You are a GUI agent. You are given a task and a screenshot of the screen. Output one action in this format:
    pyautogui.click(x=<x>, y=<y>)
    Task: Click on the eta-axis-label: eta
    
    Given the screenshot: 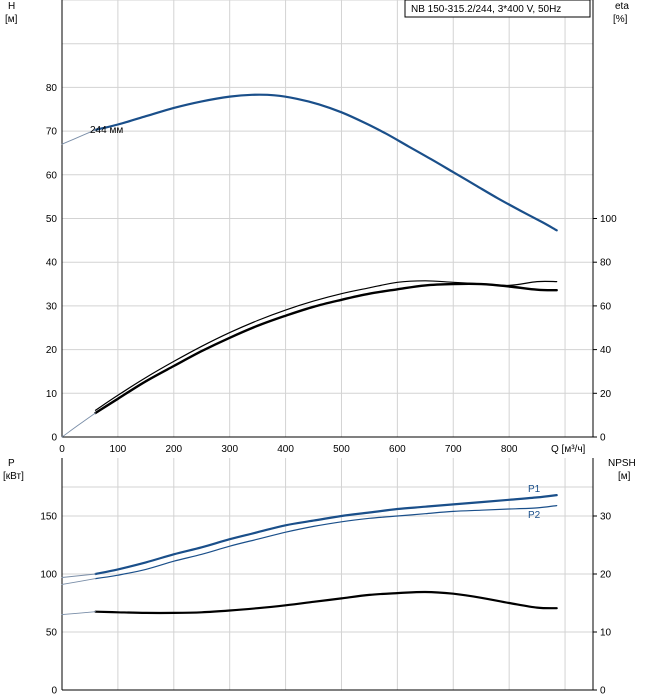 What is the action you would take?
    pyautogui.click(x=622, y=6)
    